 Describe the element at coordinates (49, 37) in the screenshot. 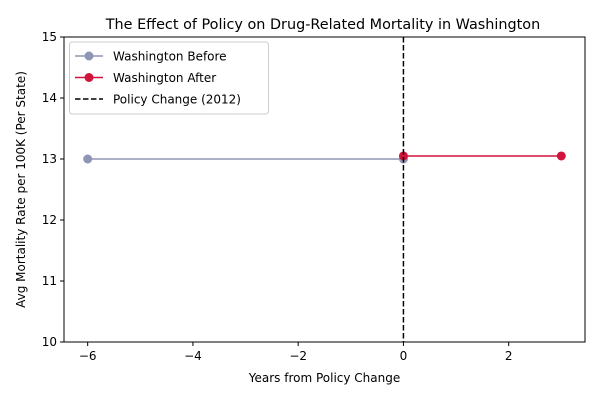

I see `y-tick-label: 15` at that location.